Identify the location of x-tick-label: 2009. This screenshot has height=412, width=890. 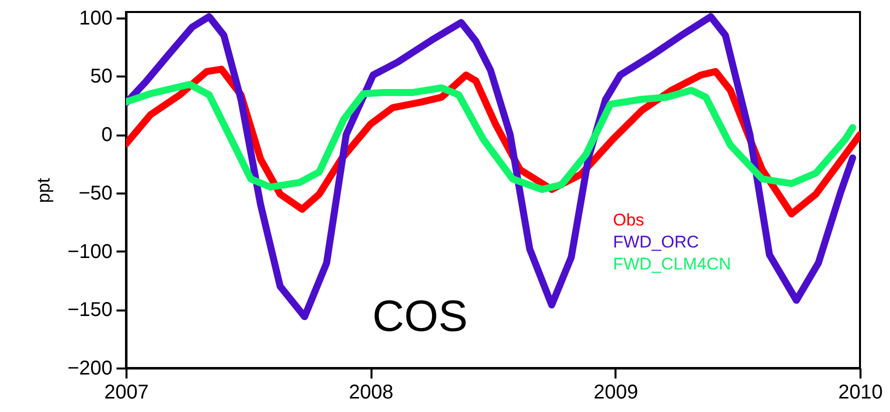
(616, 393).